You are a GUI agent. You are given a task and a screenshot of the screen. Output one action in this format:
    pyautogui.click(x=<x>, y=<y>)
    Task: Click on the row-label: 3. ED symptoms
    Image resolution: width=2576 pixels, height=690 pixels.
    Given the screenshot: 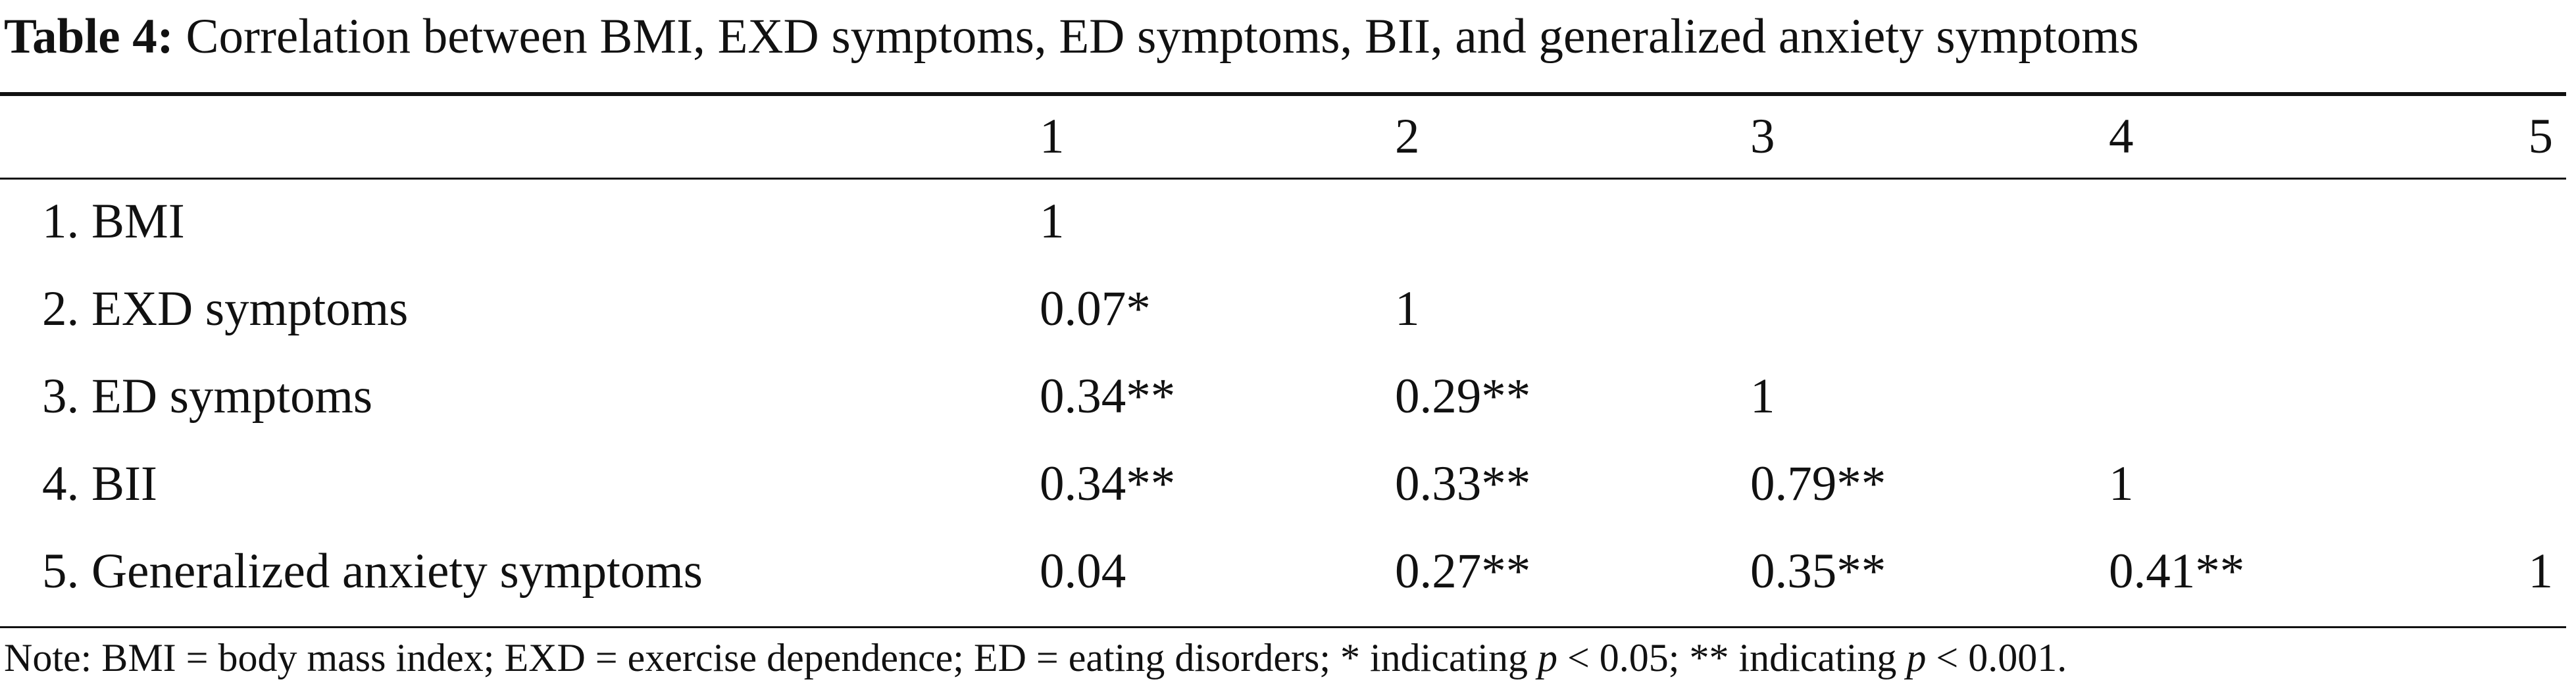 What is the action you would take?
    pyautogui.click(x=207, y=396)
    